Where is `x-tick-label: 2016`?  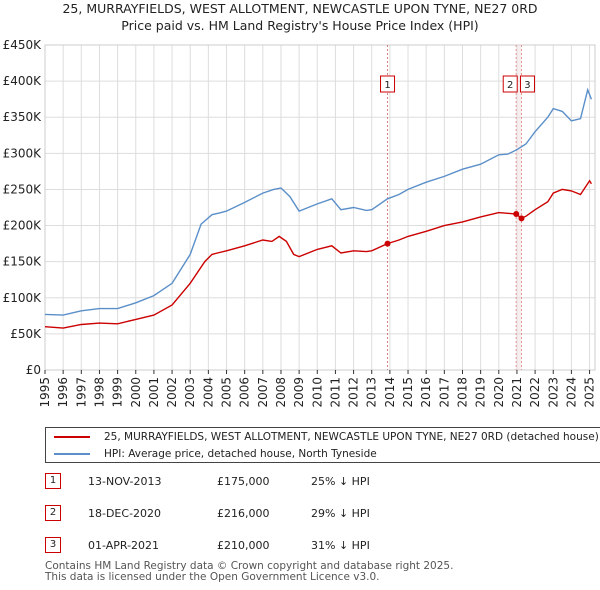
x-tick-label: 2016 is located at coordinates (426, 392).